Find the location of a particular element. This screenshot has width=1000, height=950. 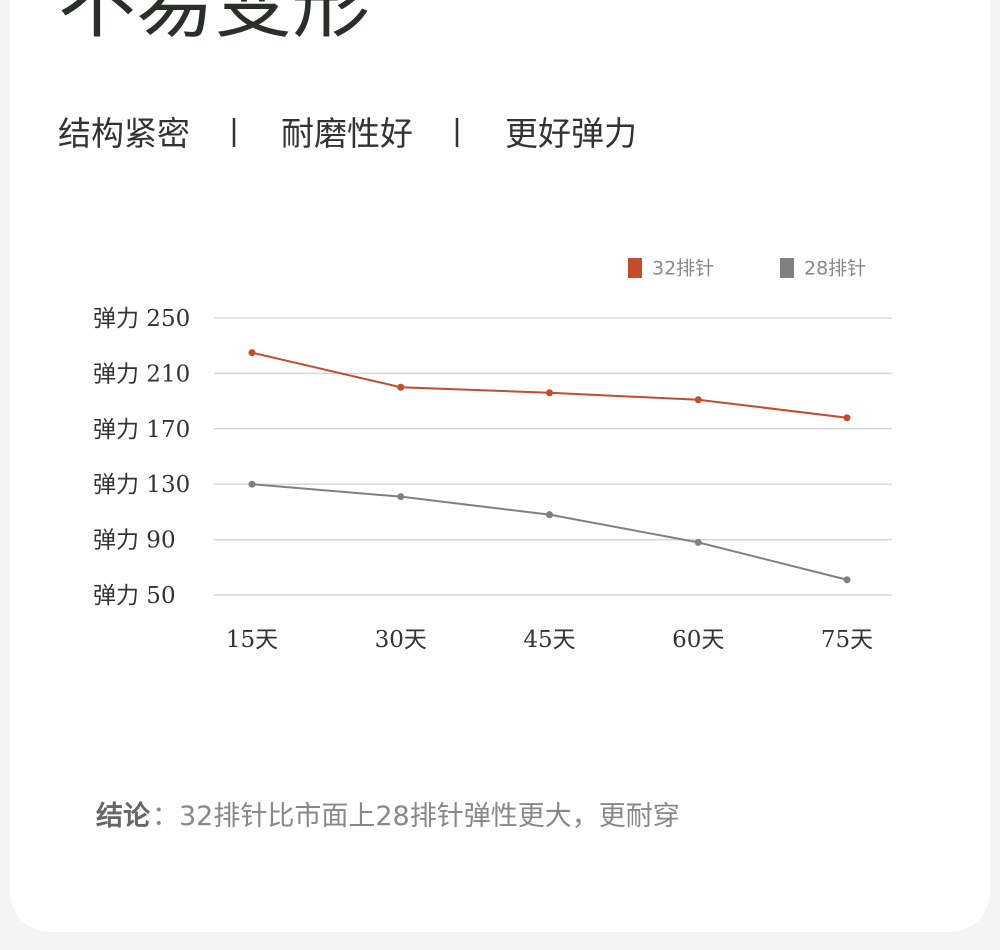

page-title: 不易变形 is located at coordinates (214, 24).